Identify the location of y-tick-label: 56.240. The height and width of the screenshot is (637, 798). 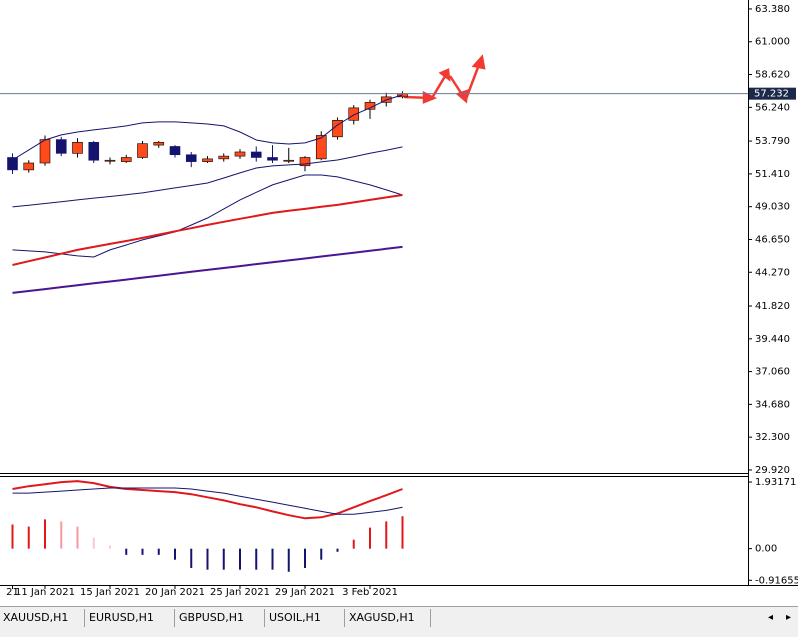
(772, 107).